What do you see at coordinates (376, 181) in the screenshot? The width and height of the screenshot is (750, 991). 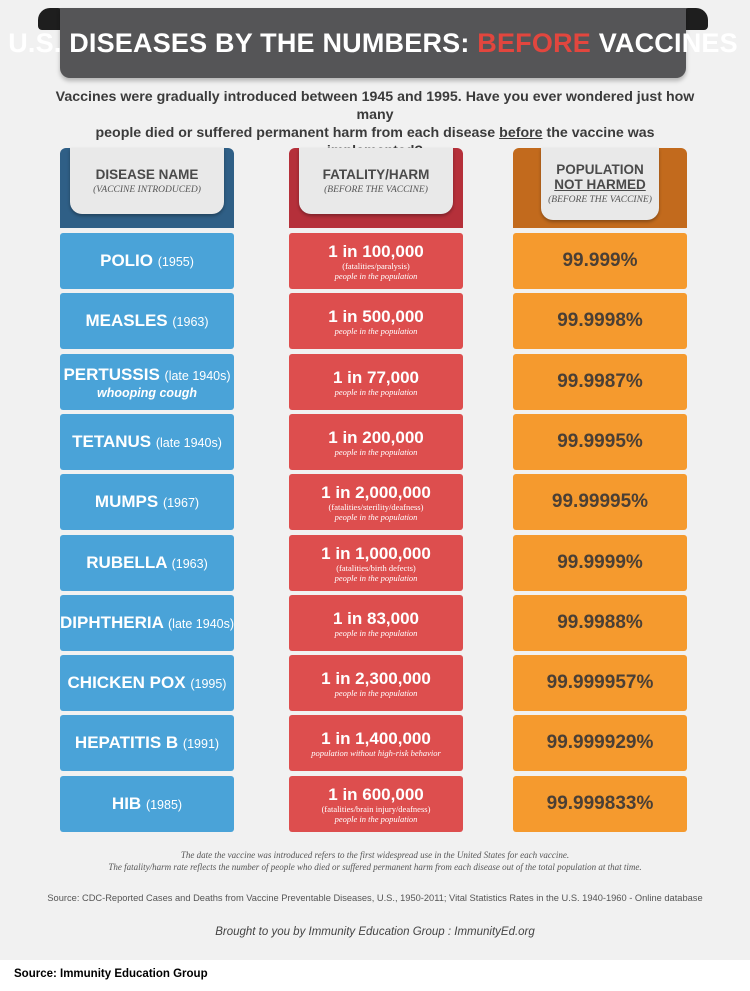 I see `fatality-header-tab: FATALITY/HARM (BEFORE THE VACCINE)` at bounding box center [376, 181].